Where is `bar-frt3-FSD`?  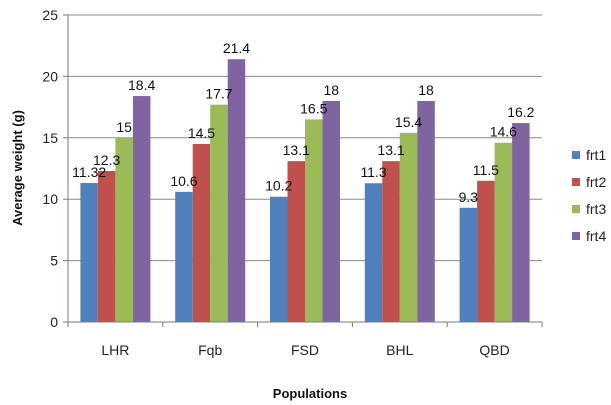
bar-frt3-FSD is located at coordinates (314, 220).